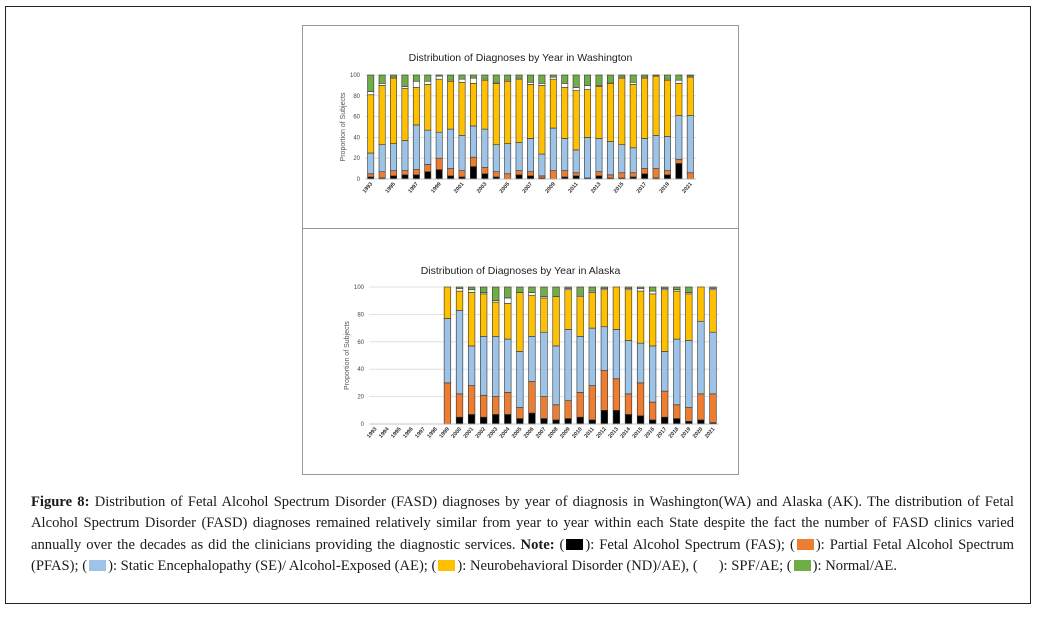 This screenshot has width=1043, height=621. What do you see at coordinates (565, 174) in the screenshot?
I see `bar-segment-pfas-2010` at bounding box center [565, 174].